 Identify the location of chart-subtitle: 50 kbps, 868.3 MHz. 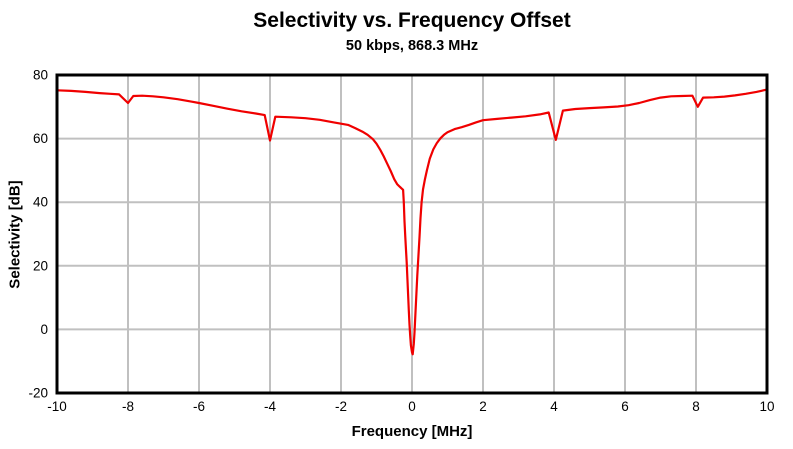
(412, 46).